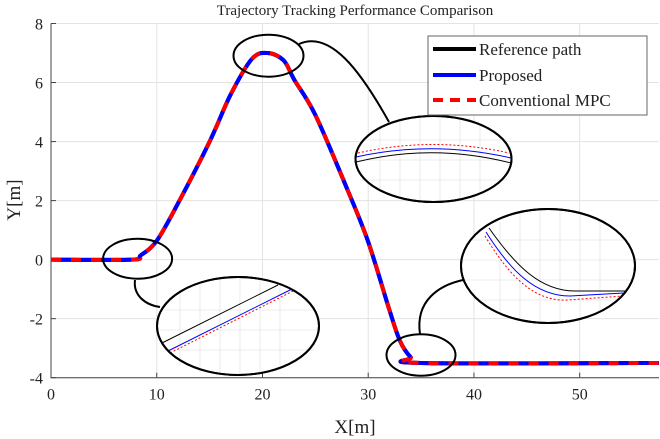 The width and height of the screenshot is (660, 439). Describe the element at coordinates (474, 395) in the screenshot. I see `x-tick-label: 40` at that location.